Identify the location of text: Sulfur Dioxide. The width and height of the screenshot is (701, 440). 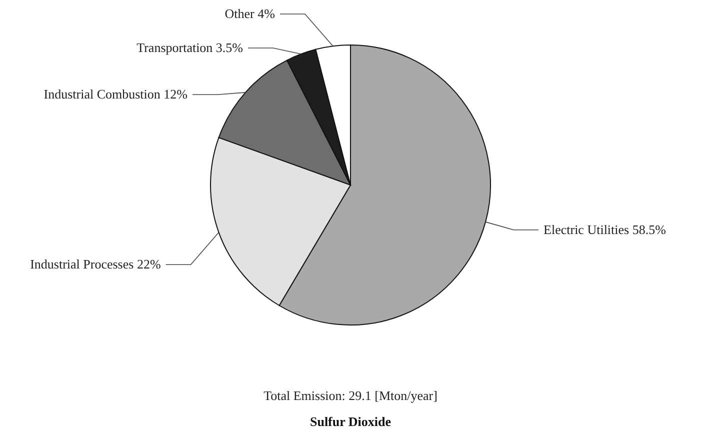
(350, 422).